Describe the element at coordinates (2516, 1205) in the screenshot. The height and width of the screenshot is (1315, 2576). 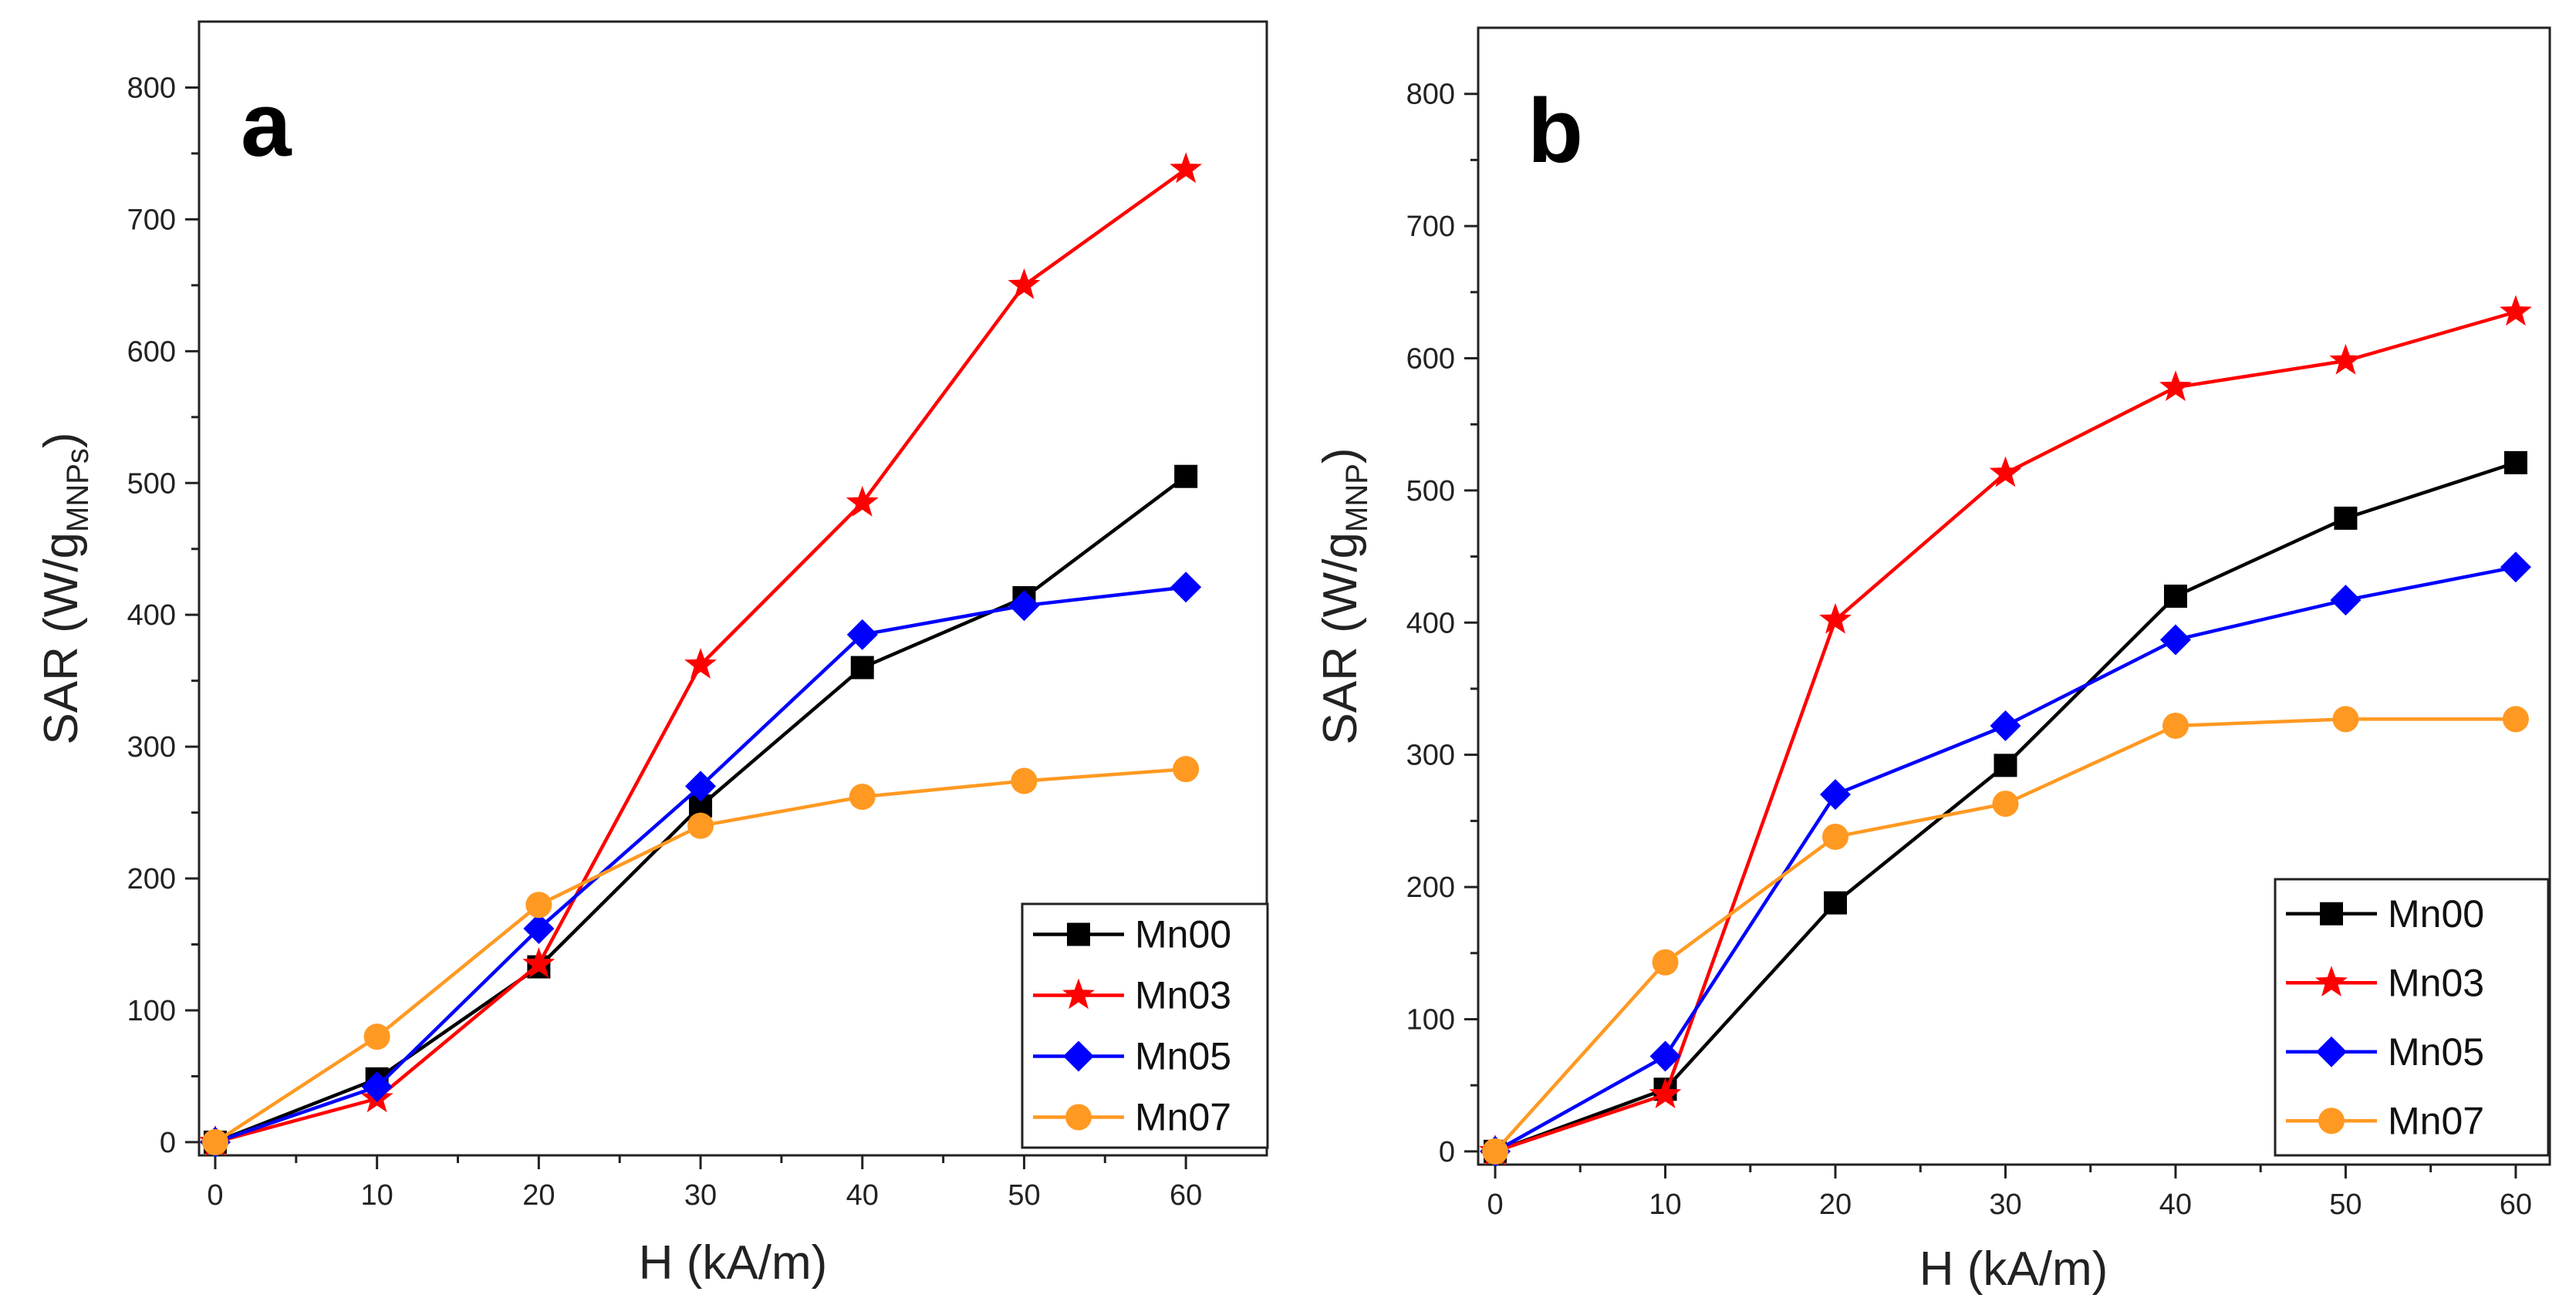
I see `x-tick-label: 60` at that location.